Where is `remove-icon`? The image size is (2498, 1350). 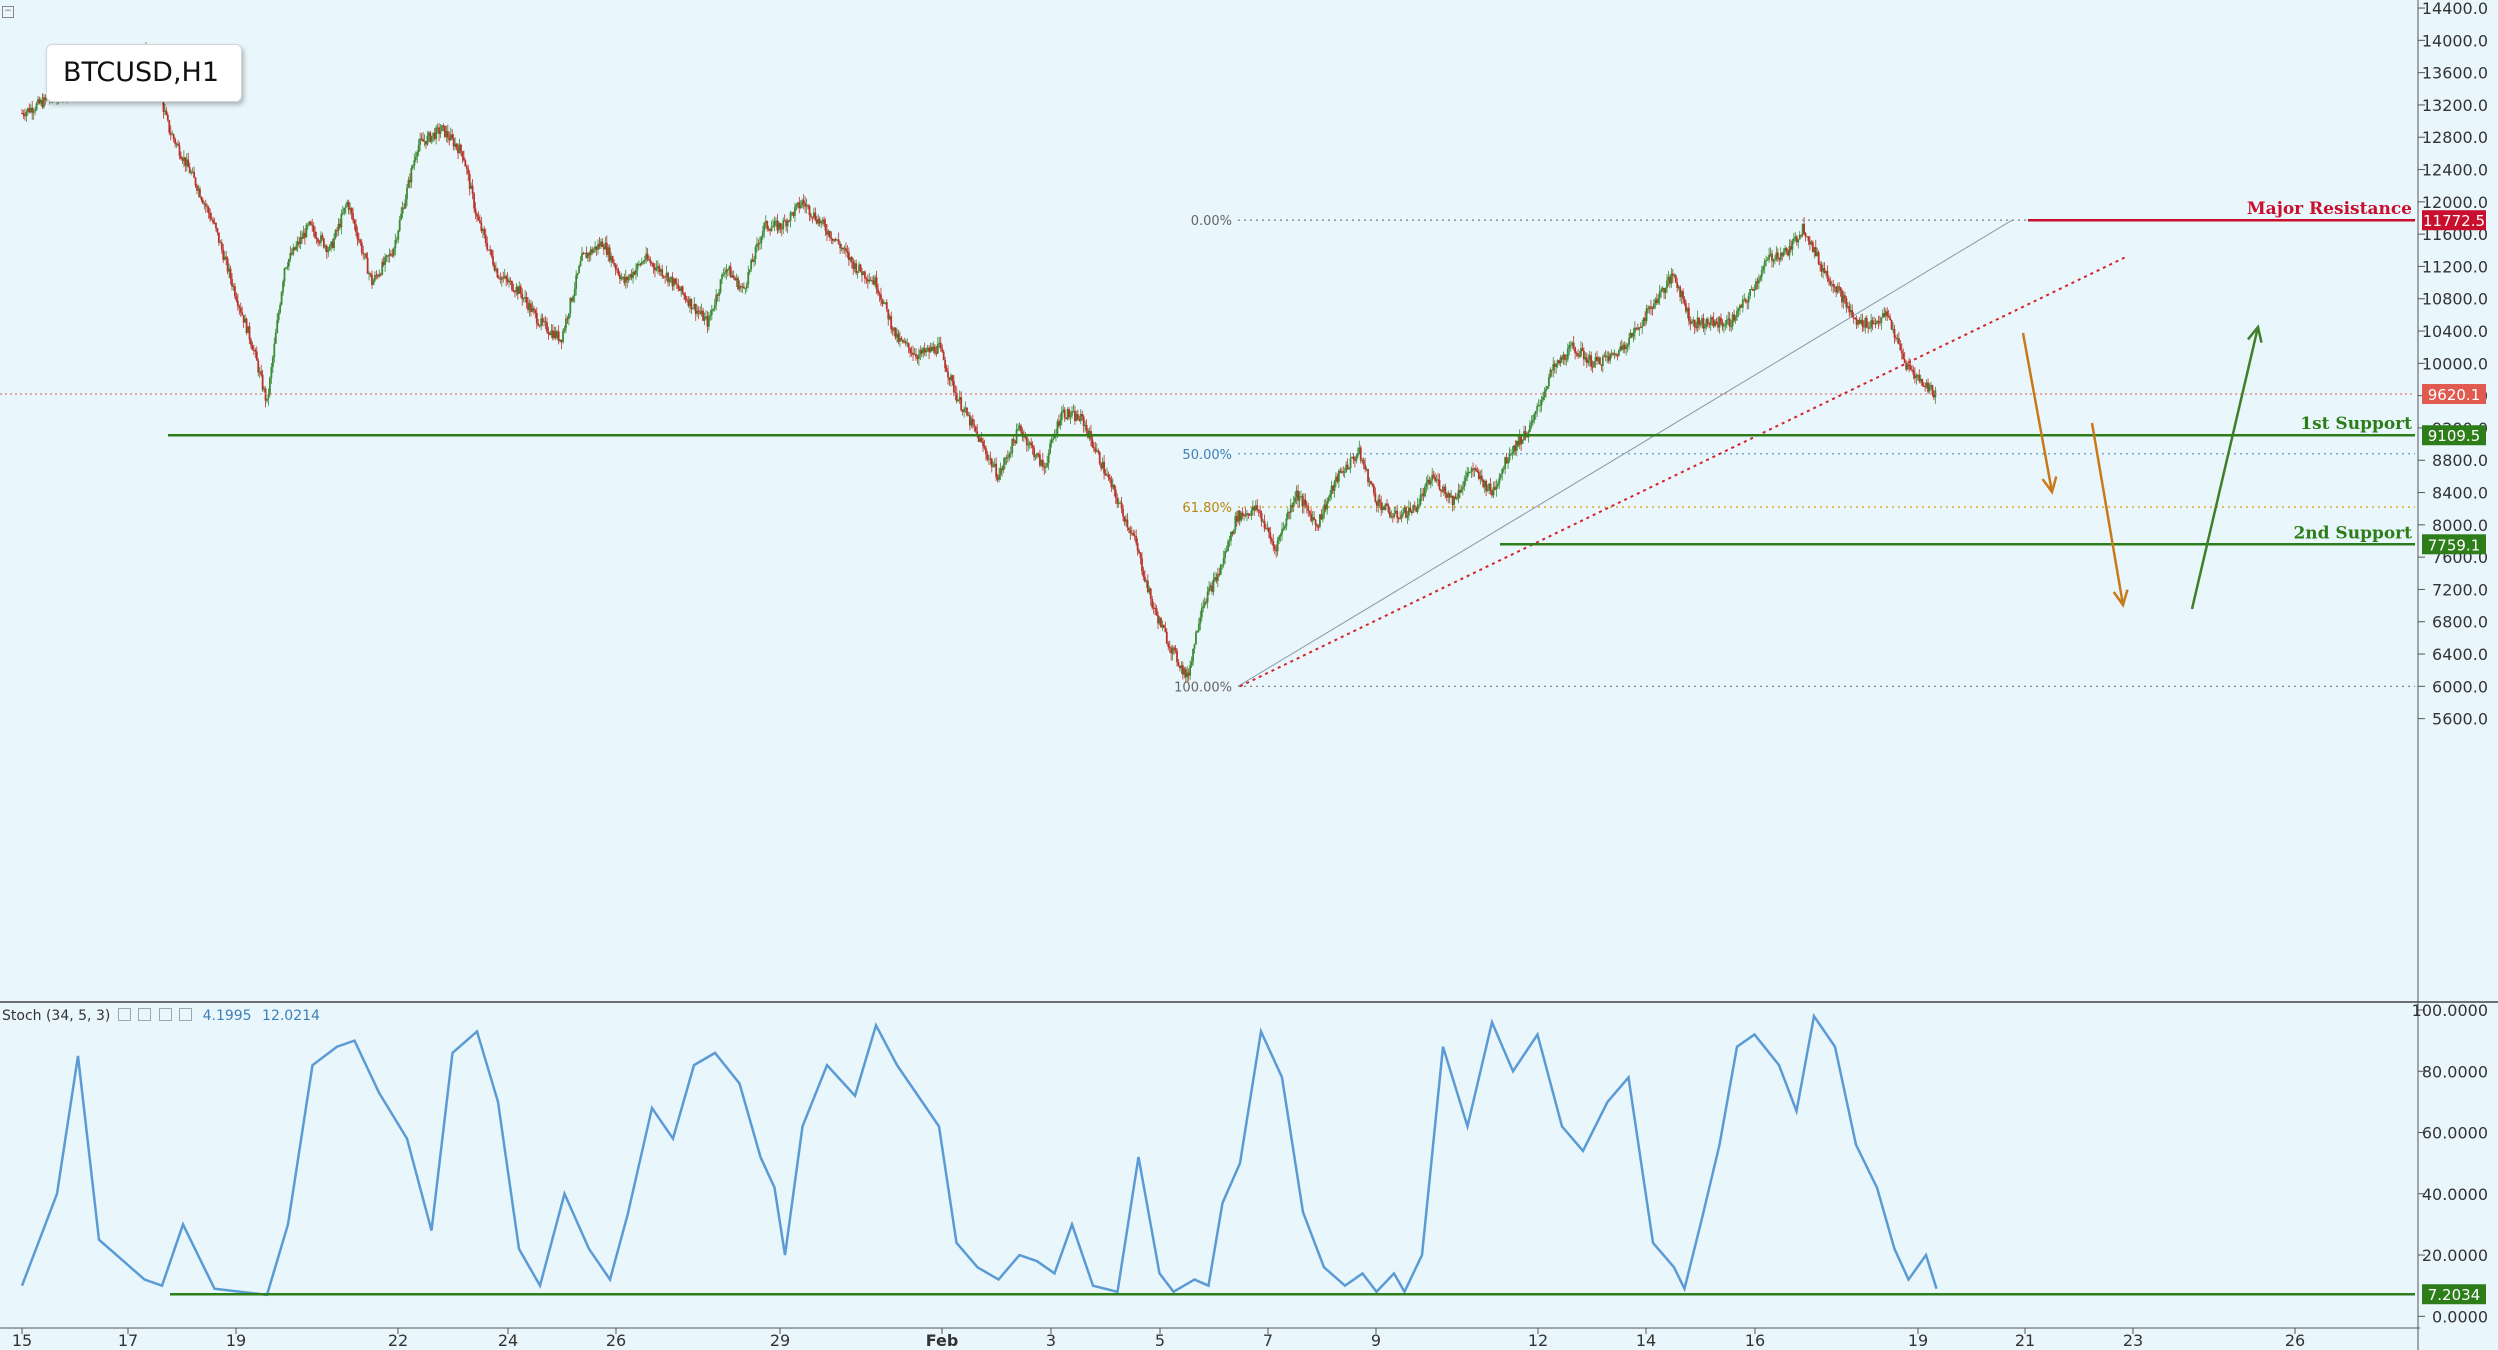
remove-icon is located at coordinates (186, 1014).